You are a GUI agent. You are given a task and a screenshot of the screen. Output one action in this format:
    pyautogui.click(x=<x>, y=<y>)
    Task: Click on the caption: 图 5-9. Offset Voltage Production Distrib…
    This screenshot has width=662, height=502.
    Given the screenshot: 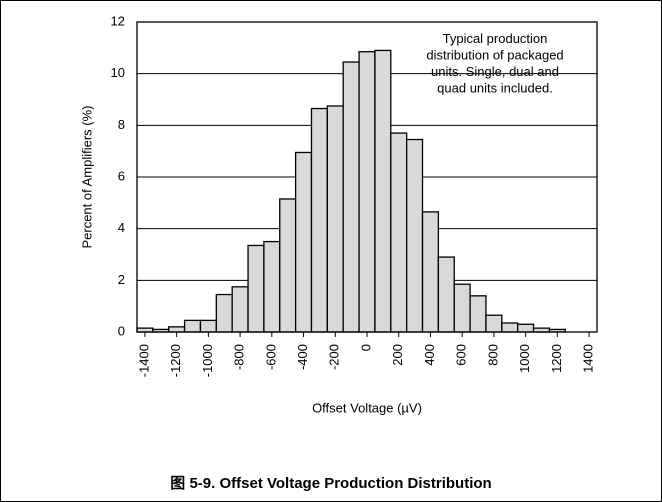 What is the action you would take?
    pyautogui.click(x=330, y=483)
    